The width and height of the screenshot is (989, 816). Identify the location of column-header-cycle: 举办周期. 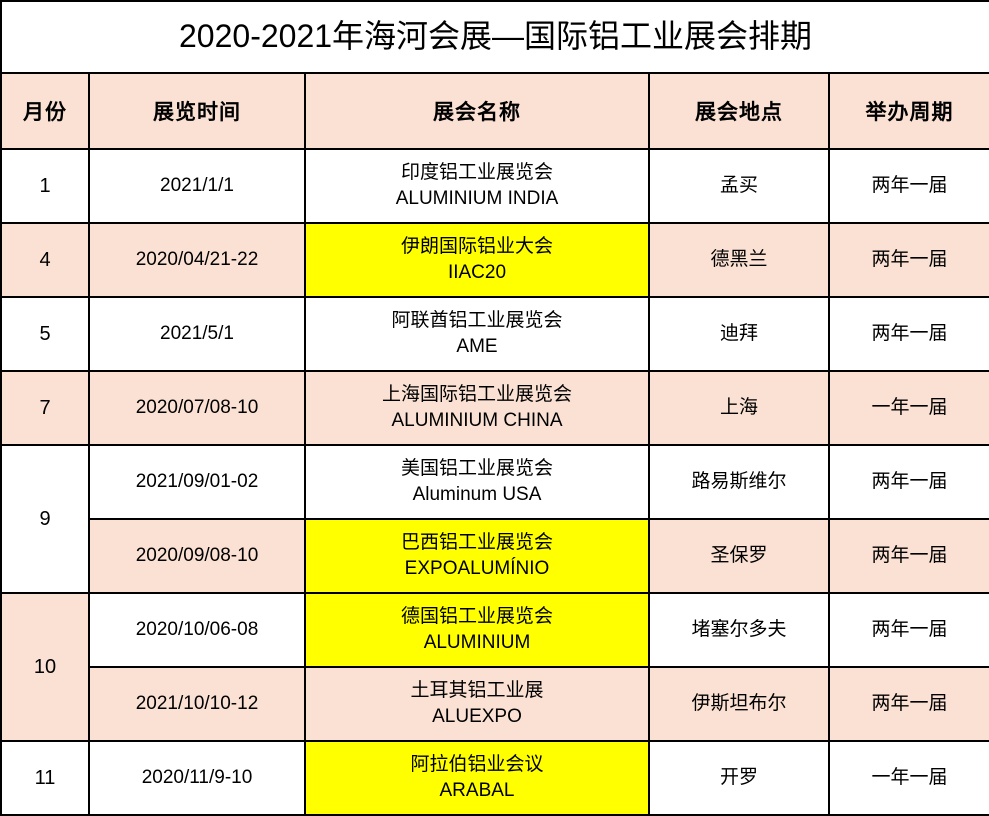
(908, 111).